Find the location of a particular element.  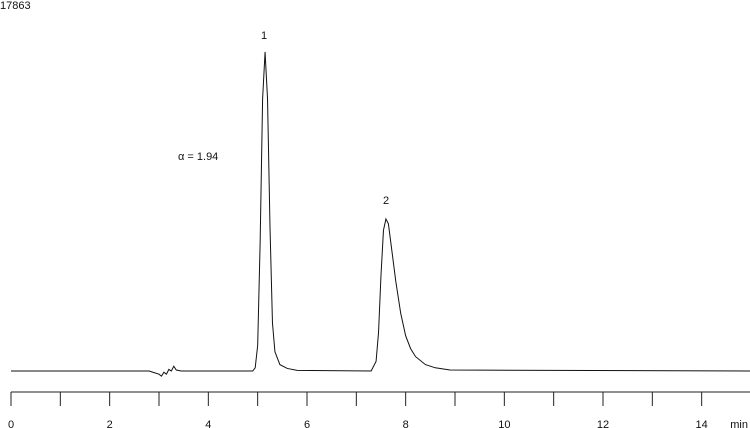

annotation: α = 1.94 is located at coordinates (198, 157).